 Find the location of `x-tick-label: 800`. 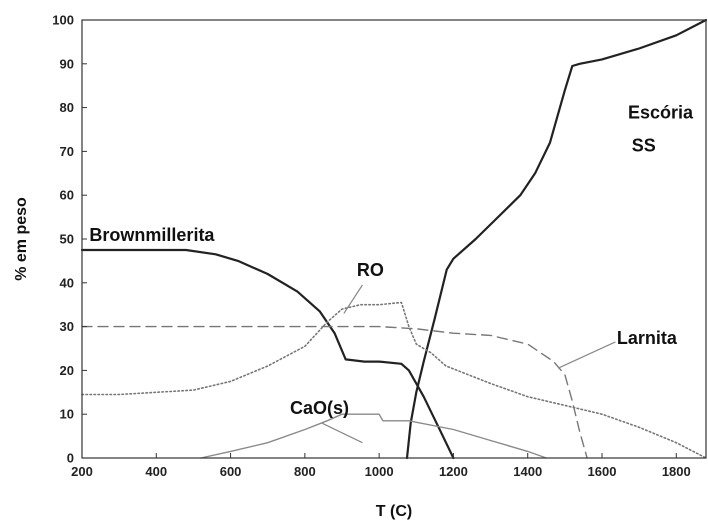

x-tick-label: 800 is located at coordinates (305, 471).